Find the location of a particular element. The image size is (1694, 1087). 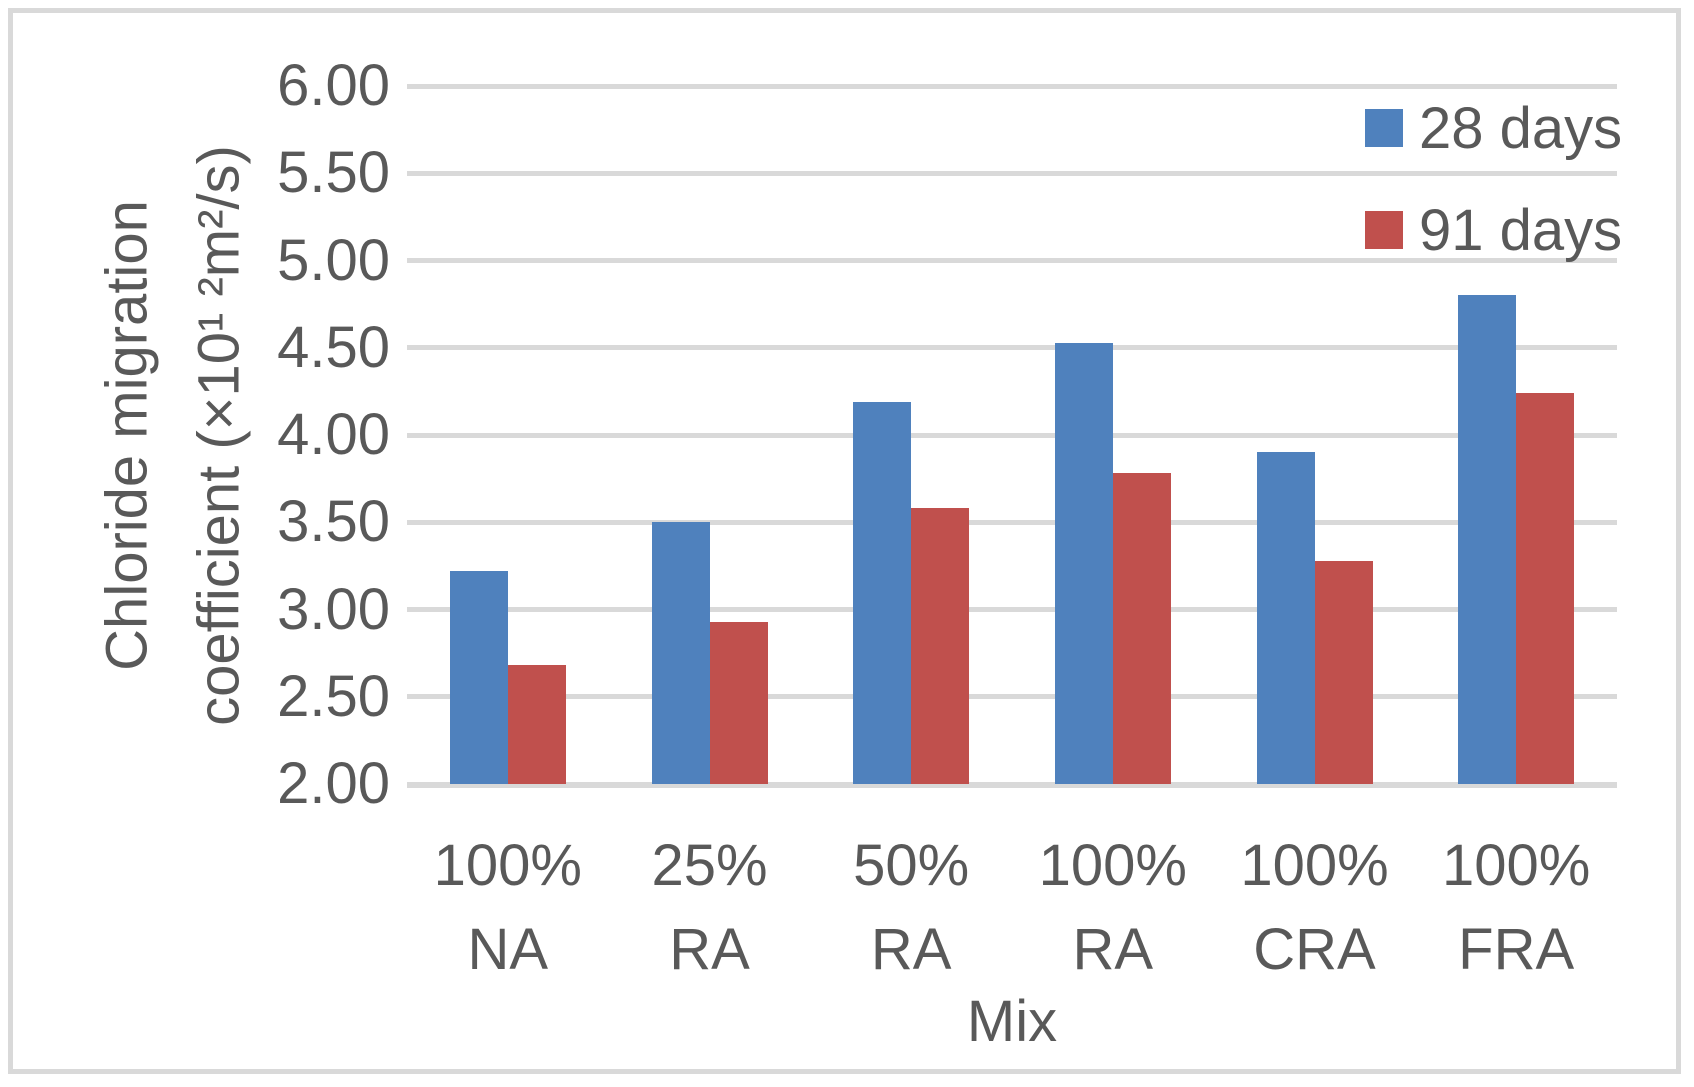

x-category-label-line: 50% is located at coordinates (911, 865).